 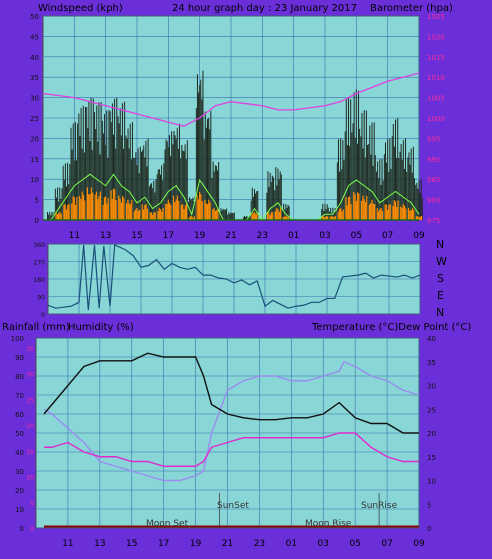 I want to click on direction-label-n-top: N, so click(x=440, y=244).